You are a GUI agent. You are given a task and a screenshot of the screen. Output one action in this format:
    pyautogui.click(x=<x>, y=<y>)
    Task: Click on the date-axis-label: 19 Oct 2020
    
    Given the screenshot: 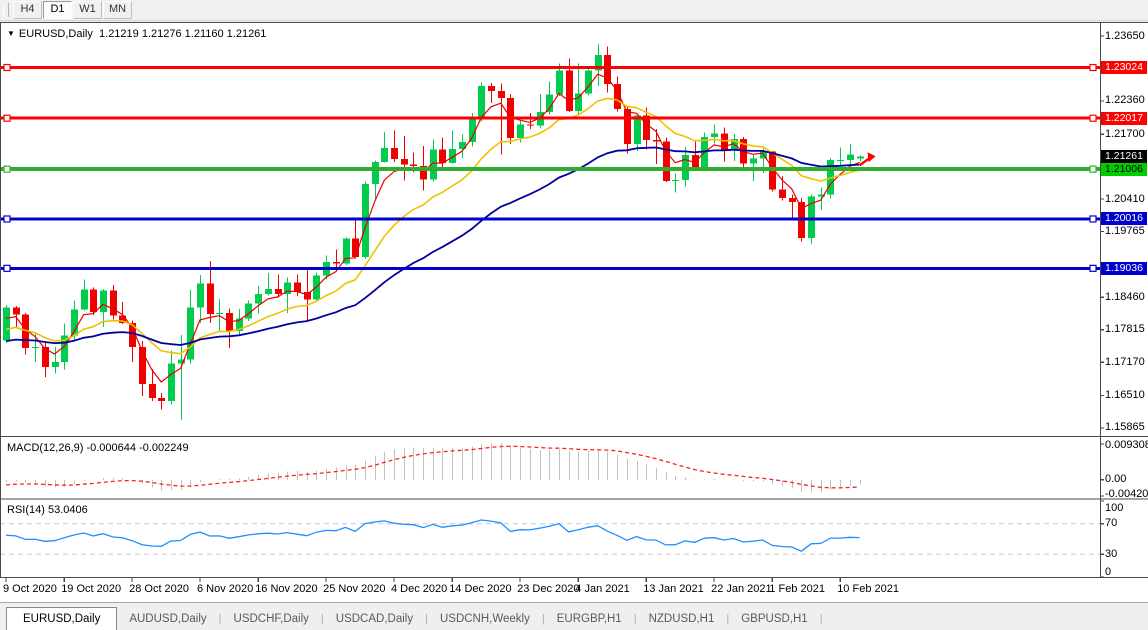 What is the action you would take?
    pyautogui.click(x=91, y=589)
    